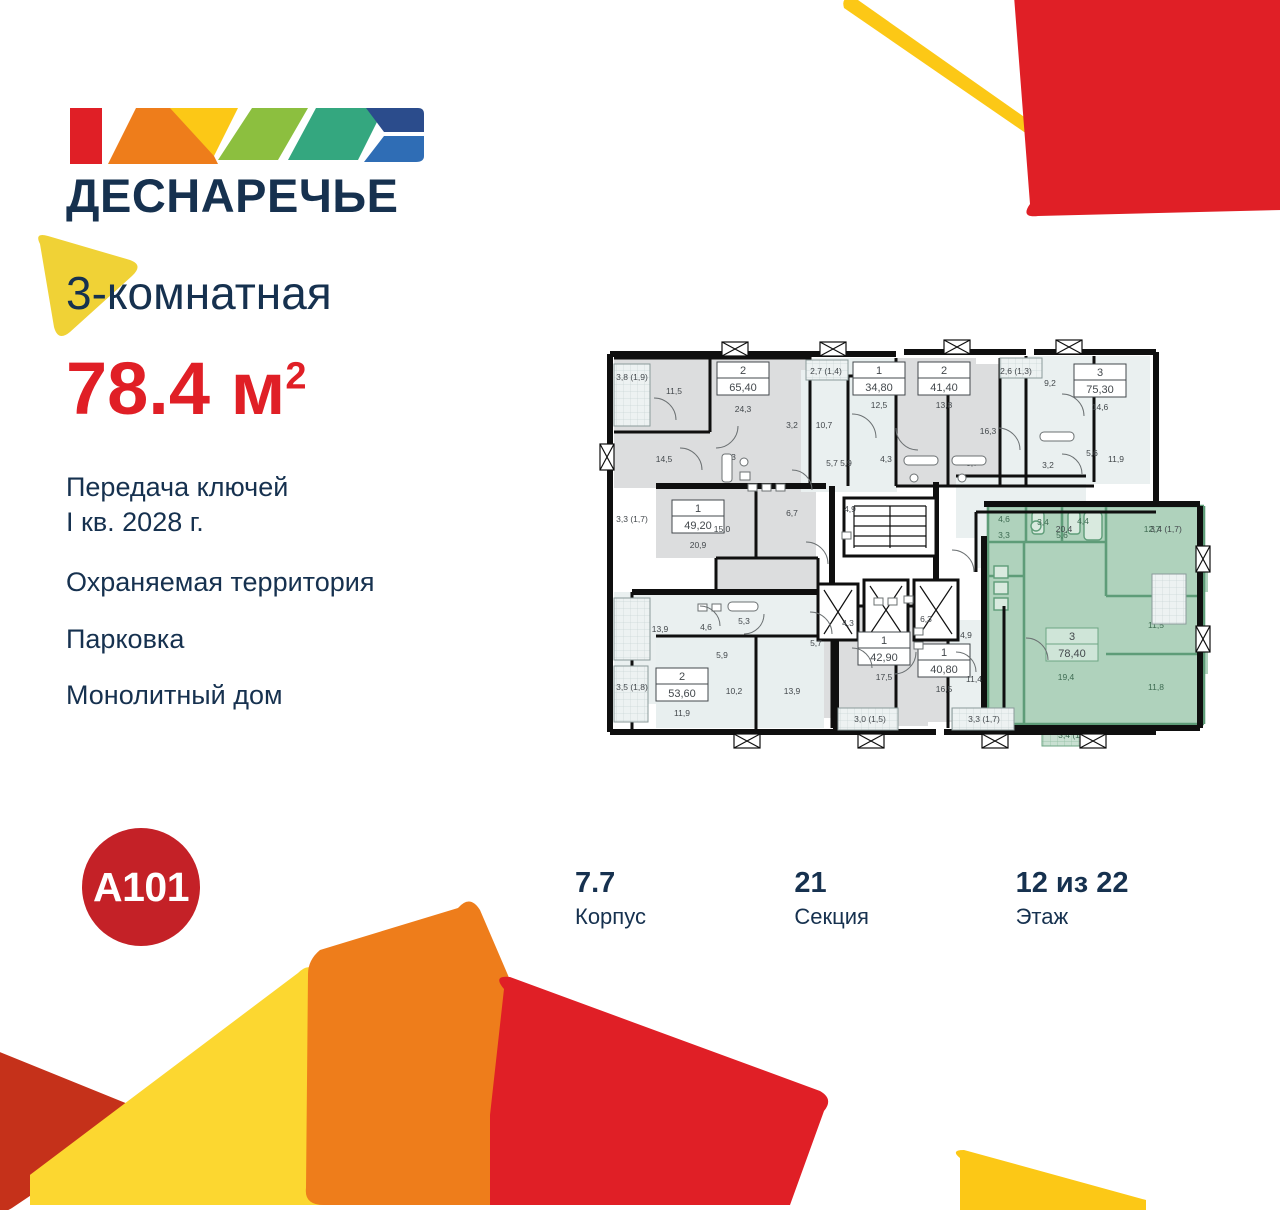 Image resolution: width=1280 pixels, height=1210 pixels. Describe the element at coordinates (879, 378) in the screenshot. I see `unit-label-34-80: 1 34,80` at that location.